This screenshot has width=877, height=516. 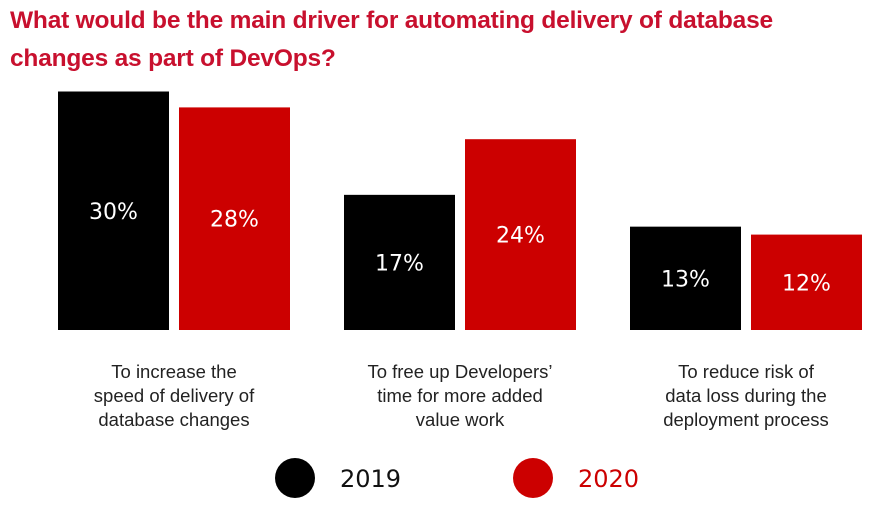 I want to click on bar-value-label: 17%, so click(x=399, y=263).